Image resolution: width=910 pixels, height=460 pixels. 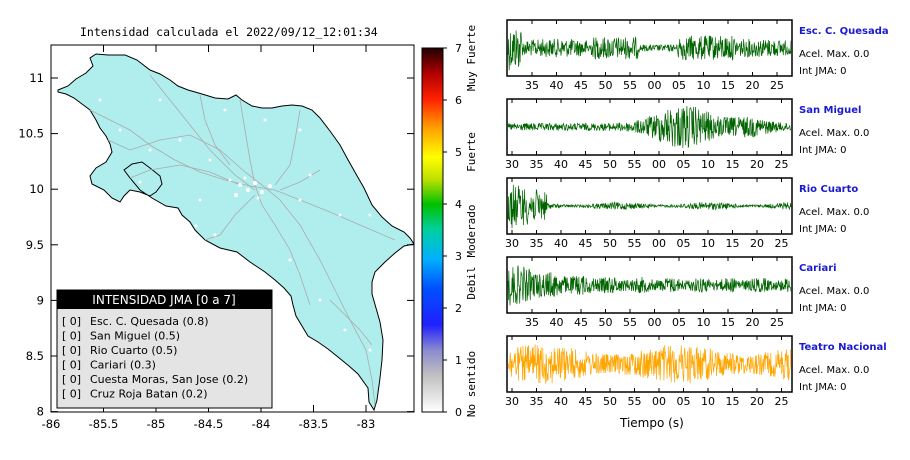 I want to click on map-x-tick-label: -85.5, so click(x=104, y=424).